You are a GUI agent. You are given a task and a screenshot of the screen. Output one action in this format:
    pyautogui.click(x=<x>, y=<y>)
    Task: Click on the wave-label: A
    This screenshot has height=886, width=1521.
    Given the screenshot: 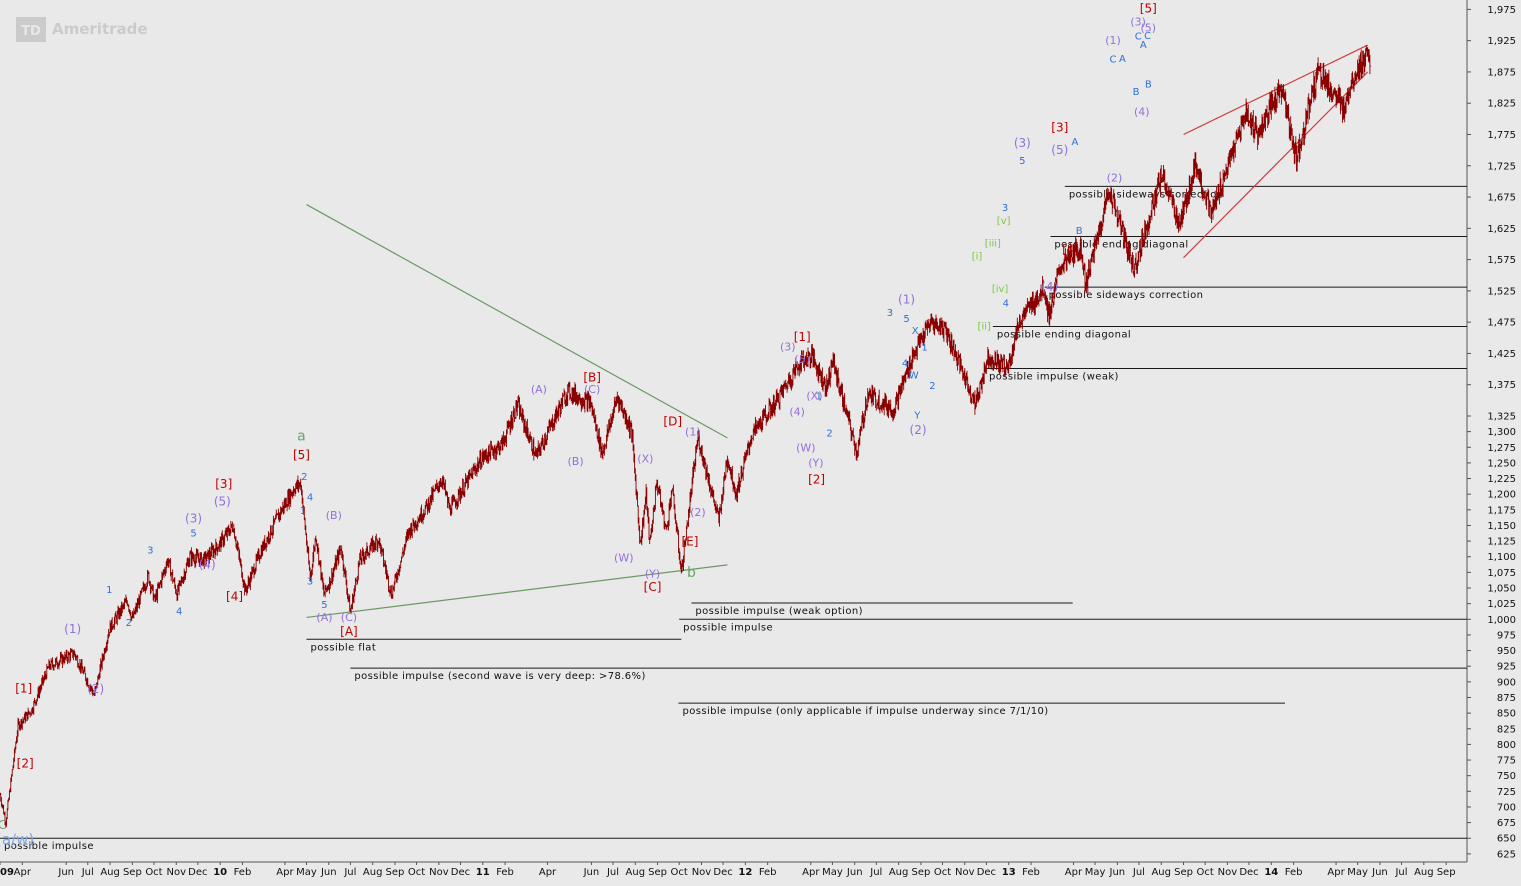 What is the action you would take?
    pyautogui.click(x=1074, y=142)
    